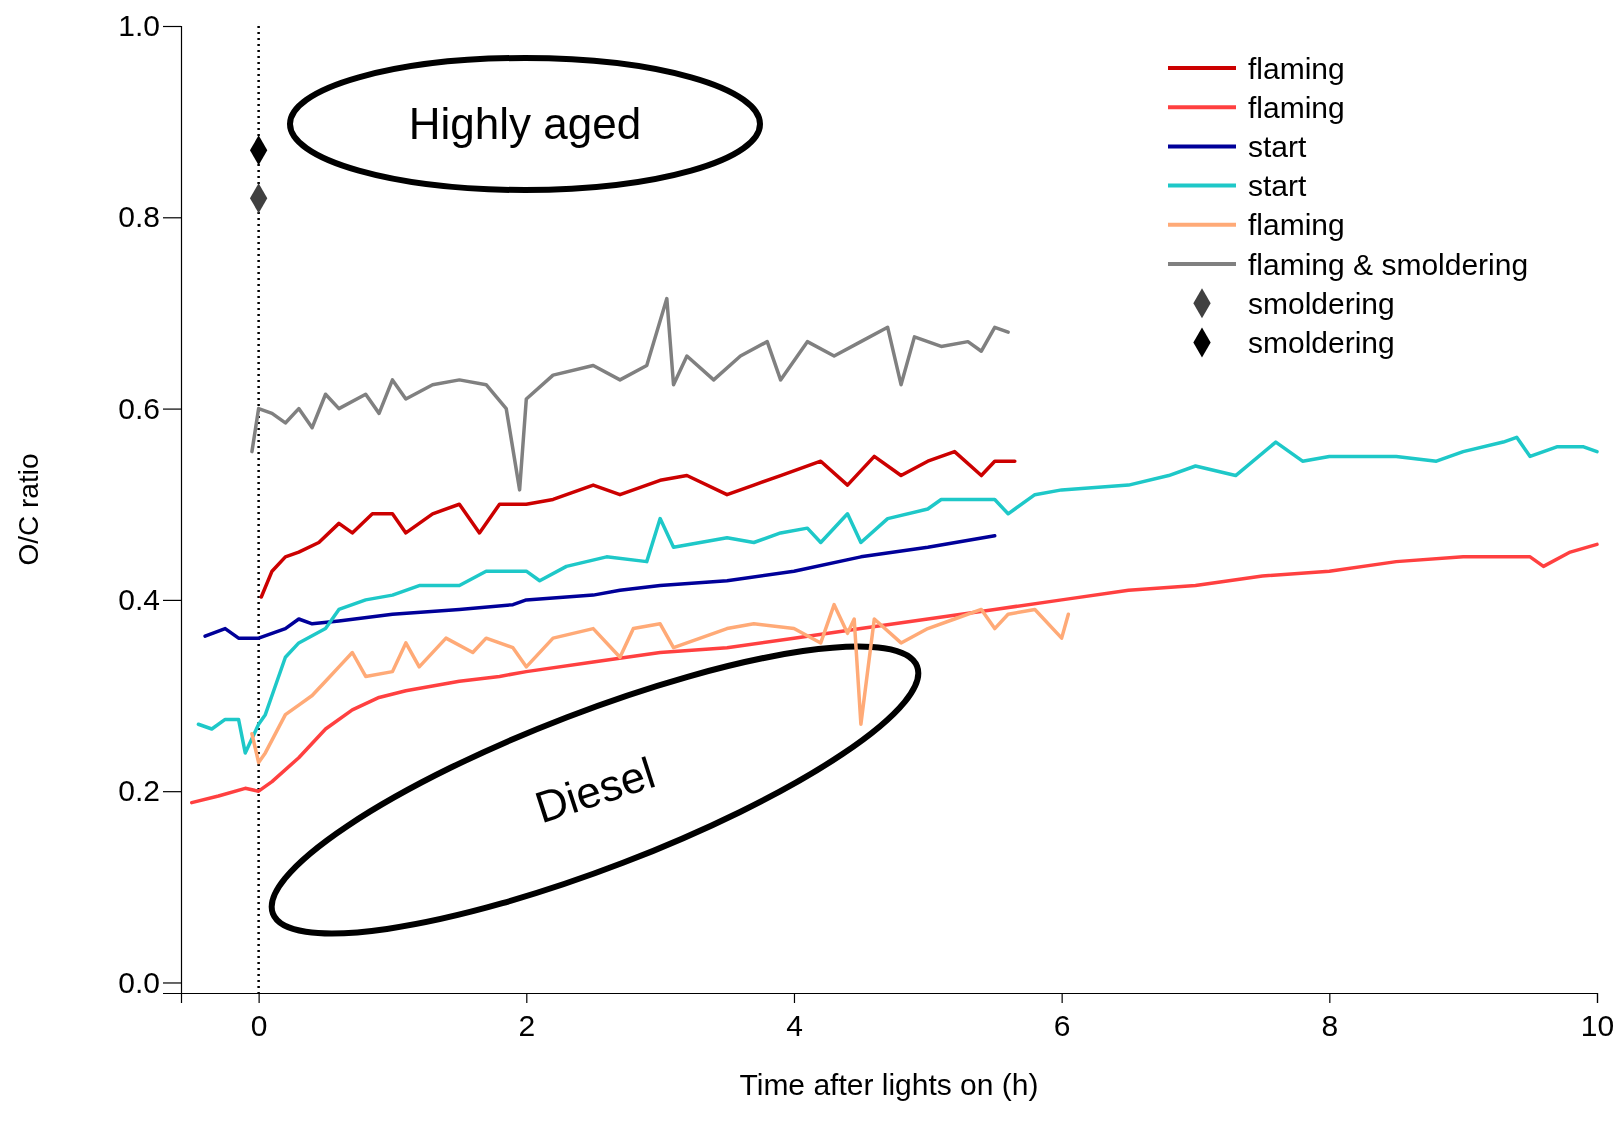 The height and width of the screenshot is (1122, 1621). Describe the element at coordinates (139, 982) in the screenshot. I see `y-tick-label: 0.0` at that location.